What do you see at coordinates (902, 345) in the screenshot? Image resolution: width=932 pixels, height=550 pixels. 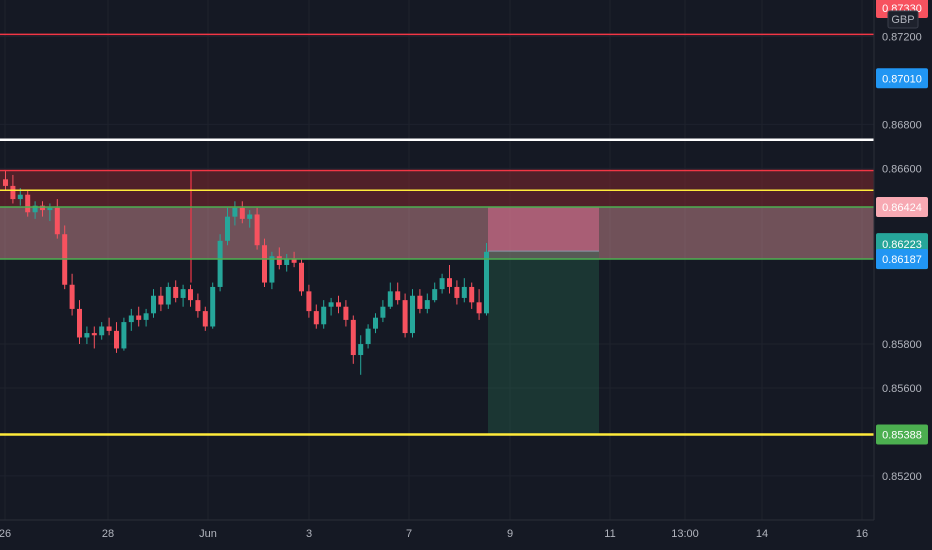 I see `price-tick-label: 0.85800` at bounding box center [902, 345].